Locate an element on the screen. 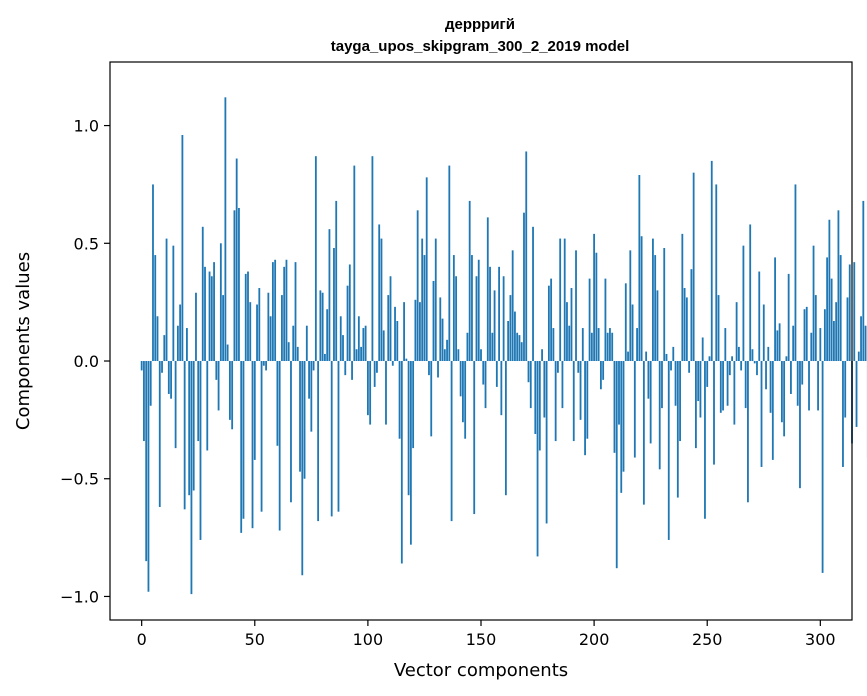 Image resolution: width=867 pixels, height=696 pixels. x-tick-label: 0 is located at coordinates (142, 639).